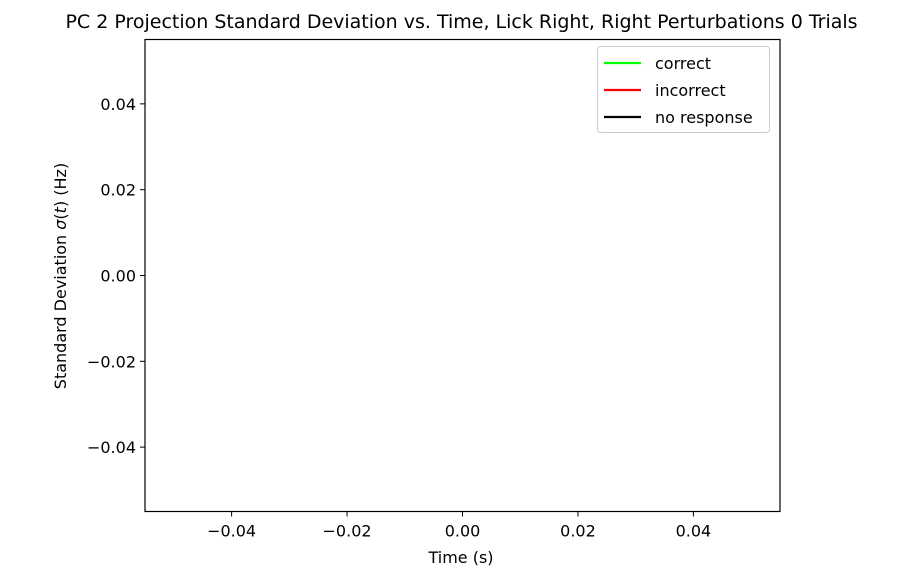 The height and width of the screenshot is (580, 923). I want to click on legend-label: correct, so click(683, 63).